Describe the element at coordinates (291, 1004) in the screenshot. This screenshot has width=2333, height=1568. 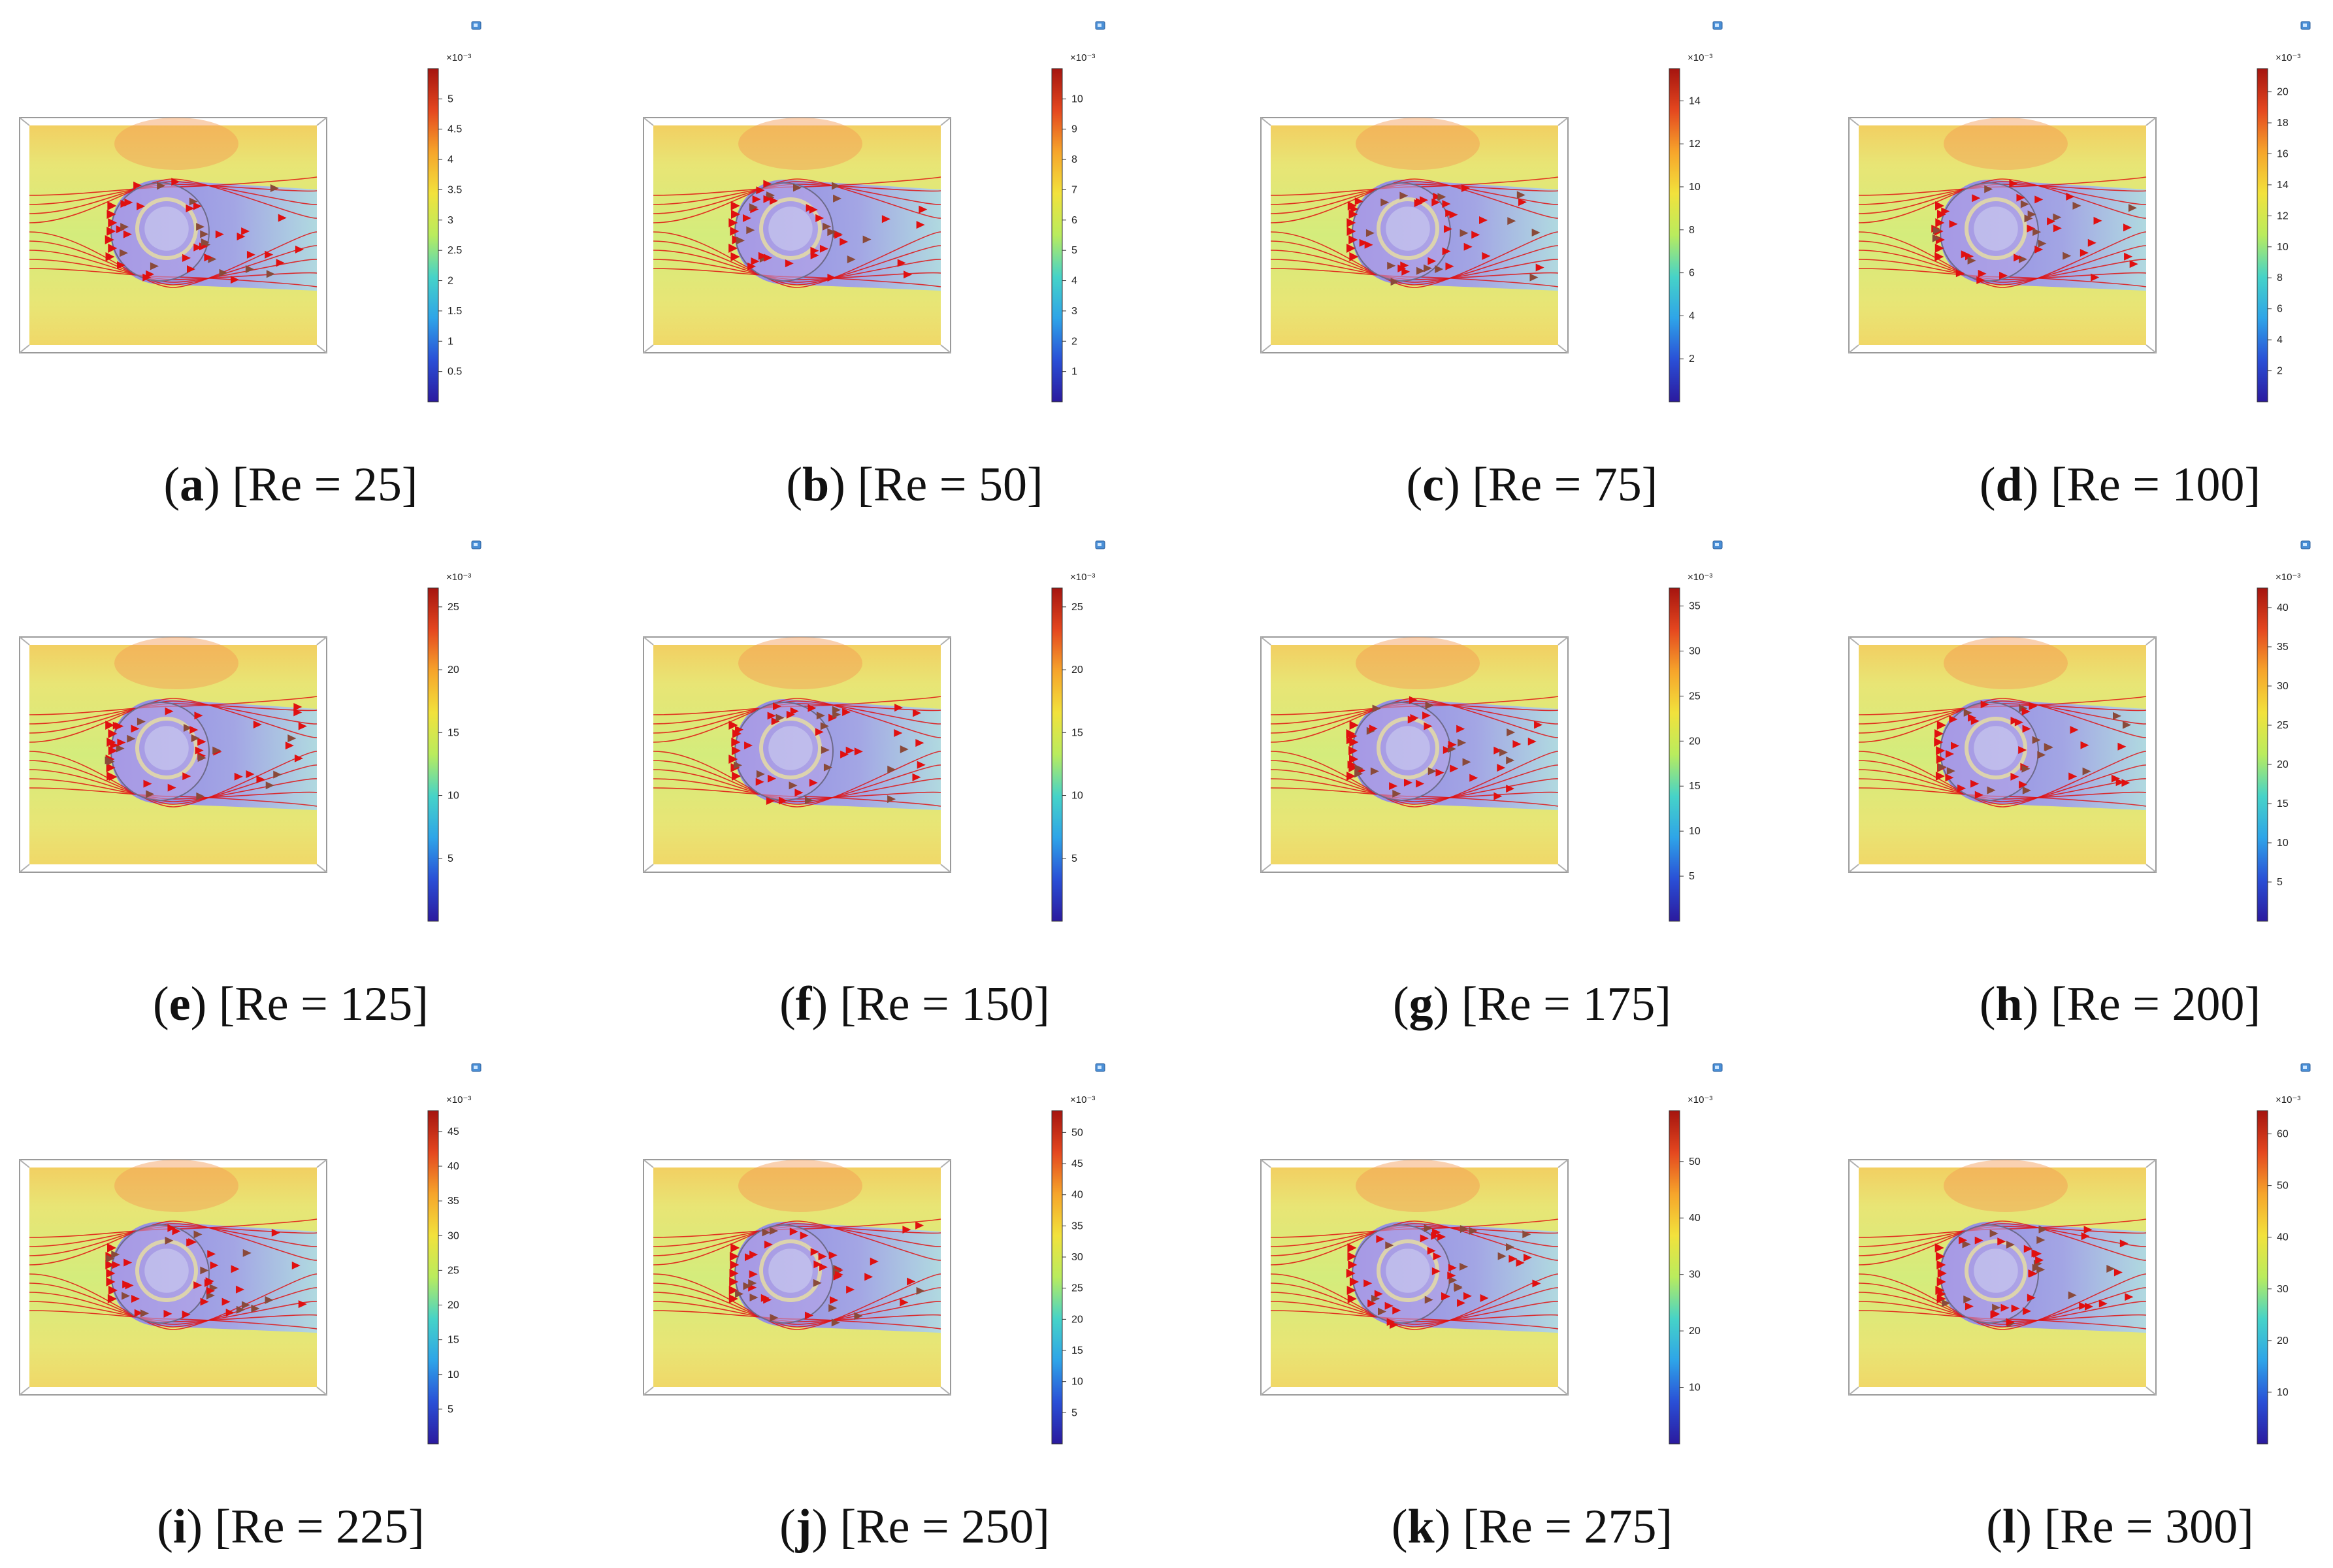
I see `panel-caption: (e) [Re = 125]` at that location.